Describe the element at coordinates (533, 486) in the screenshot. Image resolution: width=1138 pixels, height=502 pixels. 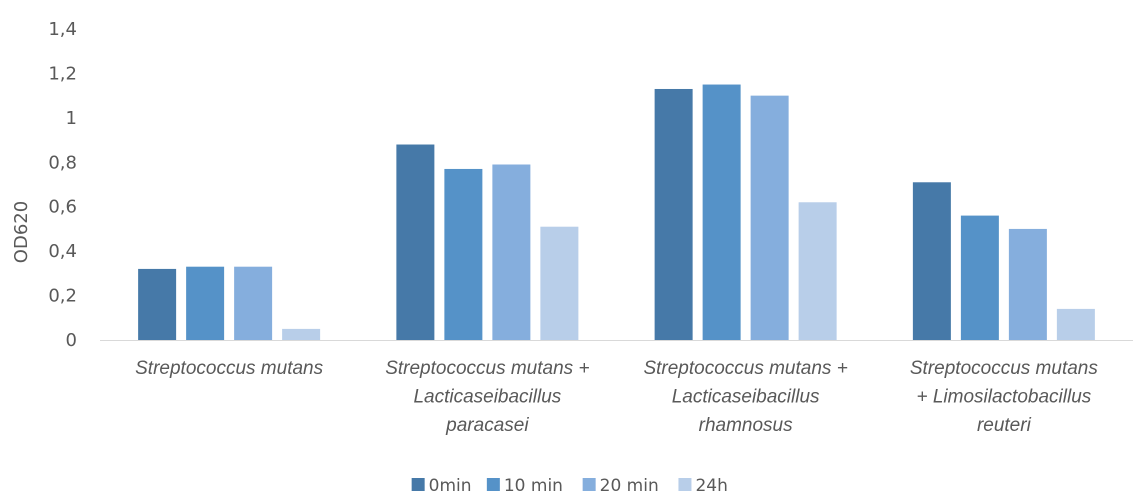
I see `legend-label: 10 min` at that location.